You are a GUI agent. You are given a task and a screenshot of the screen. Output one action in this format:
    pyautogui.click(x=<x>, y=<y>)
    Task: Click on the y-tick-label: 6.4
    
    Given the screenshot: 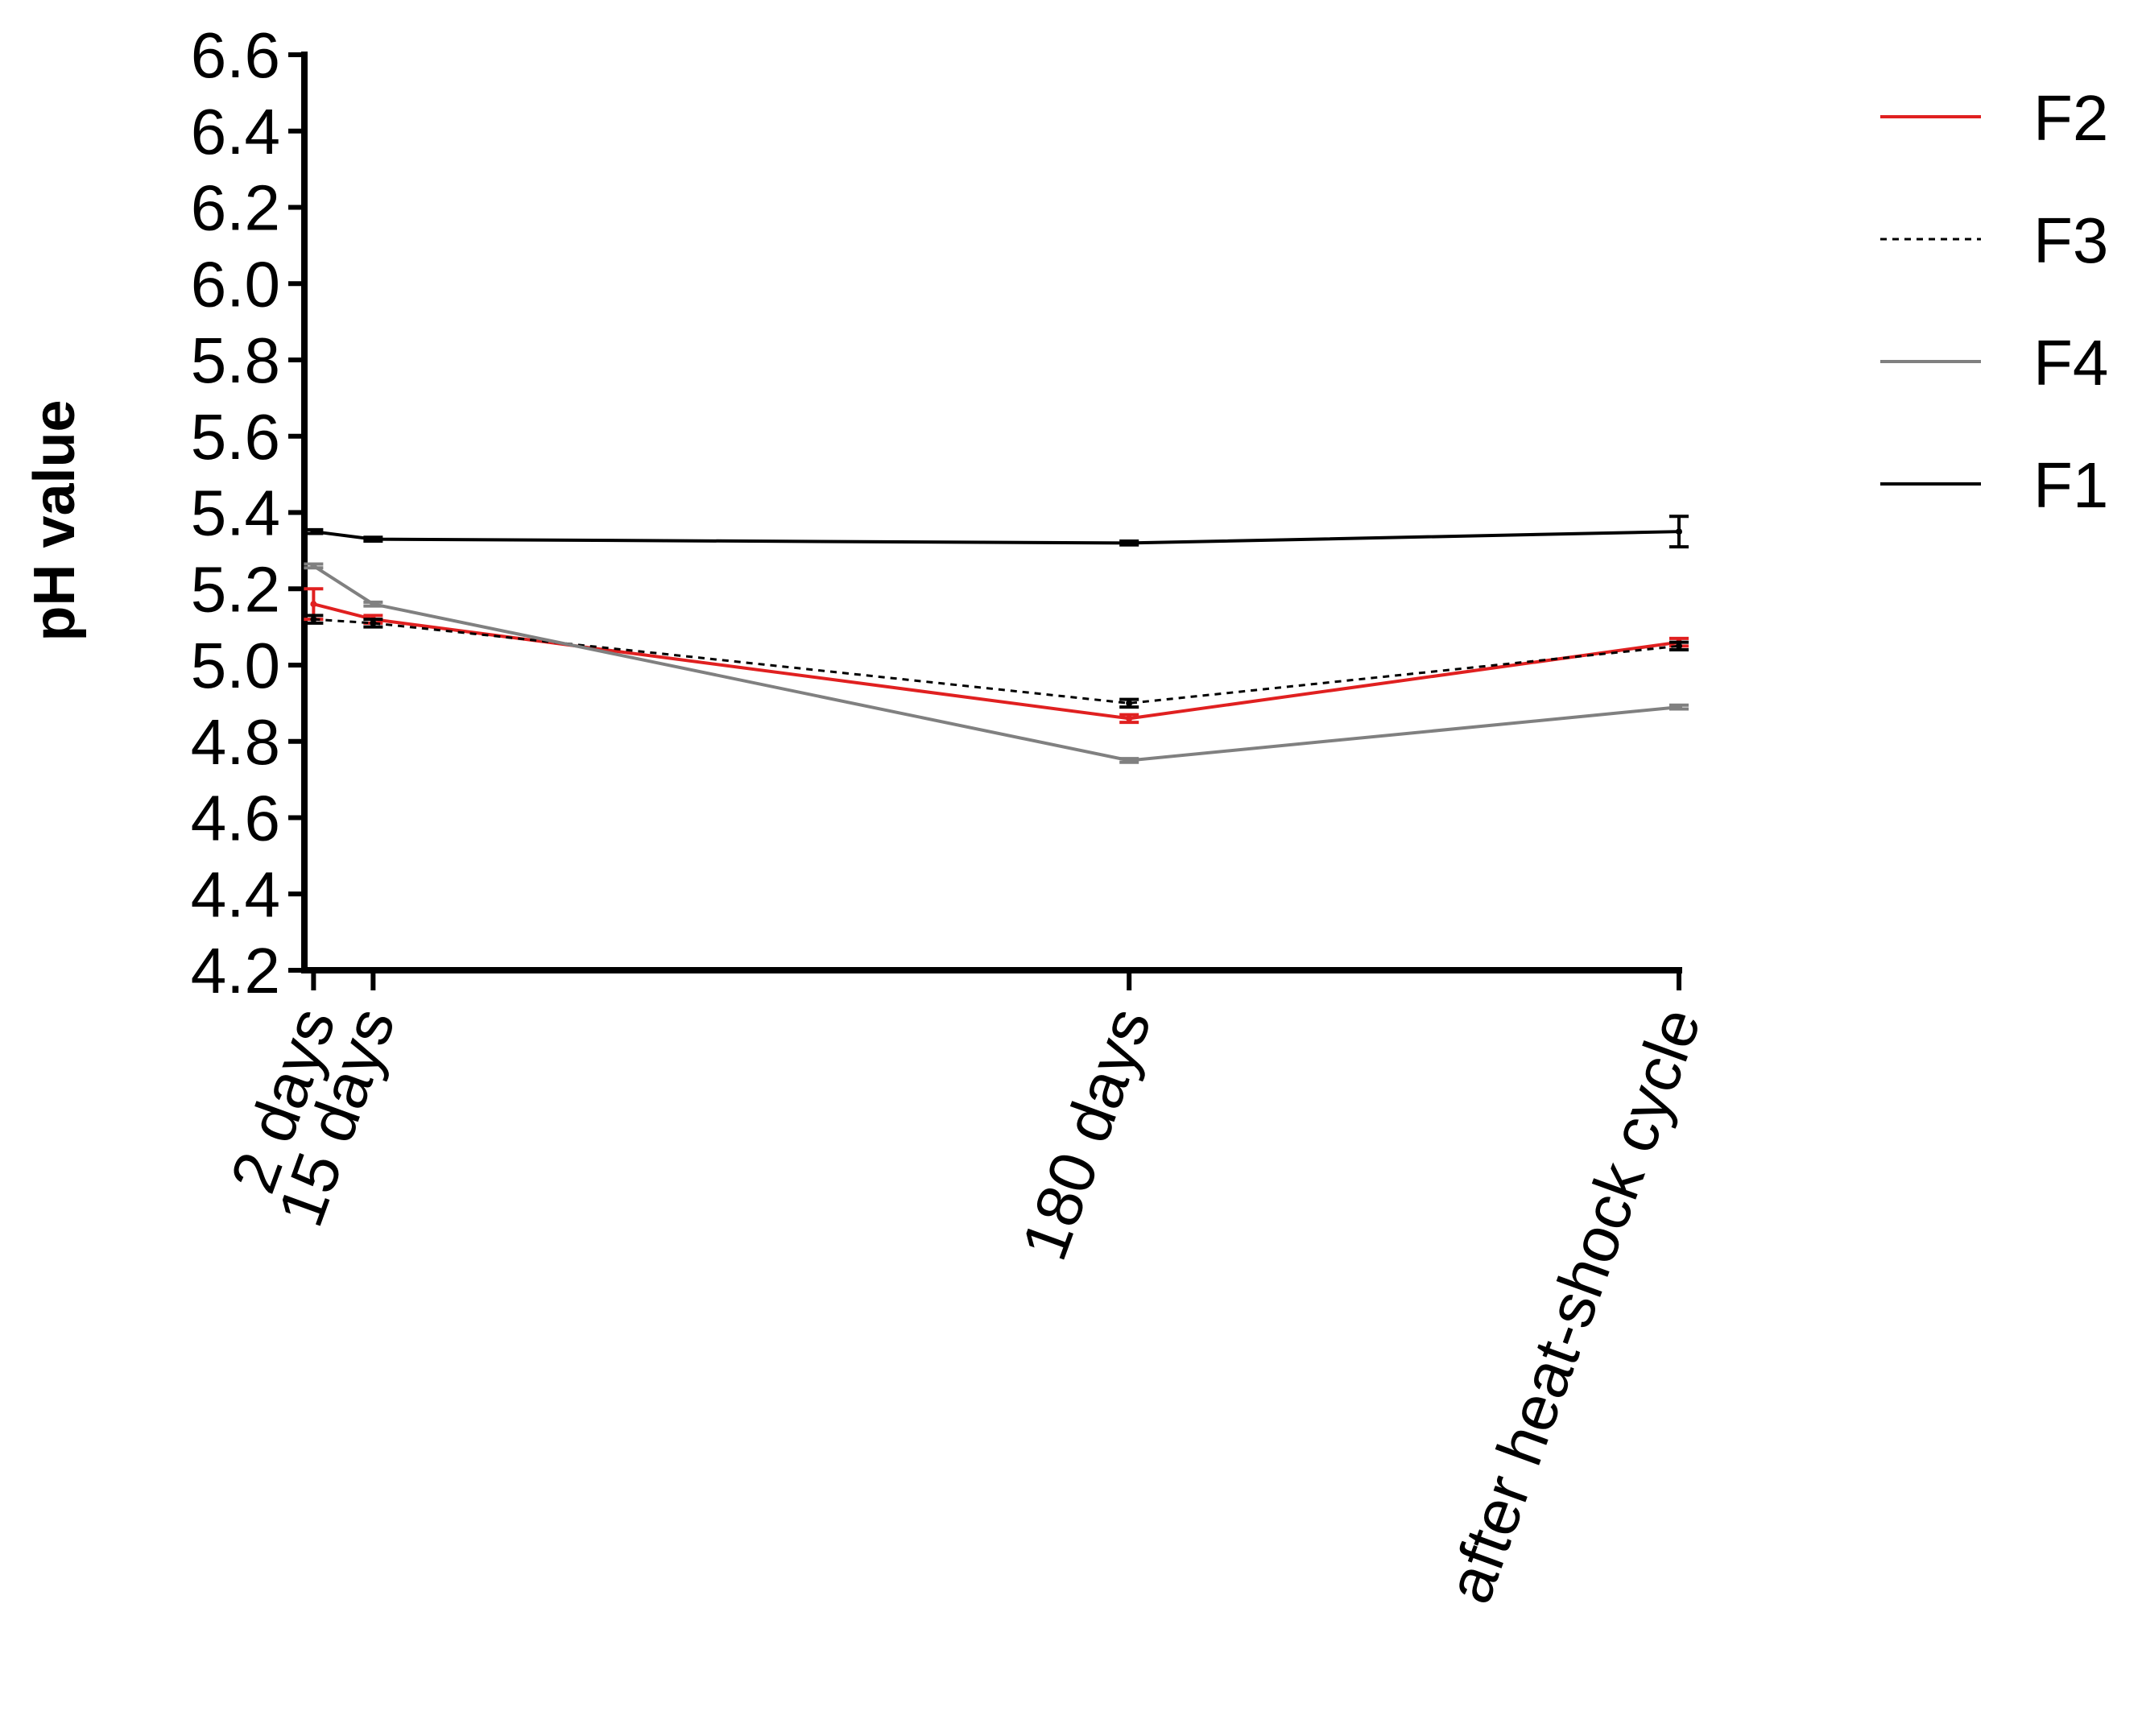 What is the action you would take?
    pyautogui.click(x=235, y=131)
    